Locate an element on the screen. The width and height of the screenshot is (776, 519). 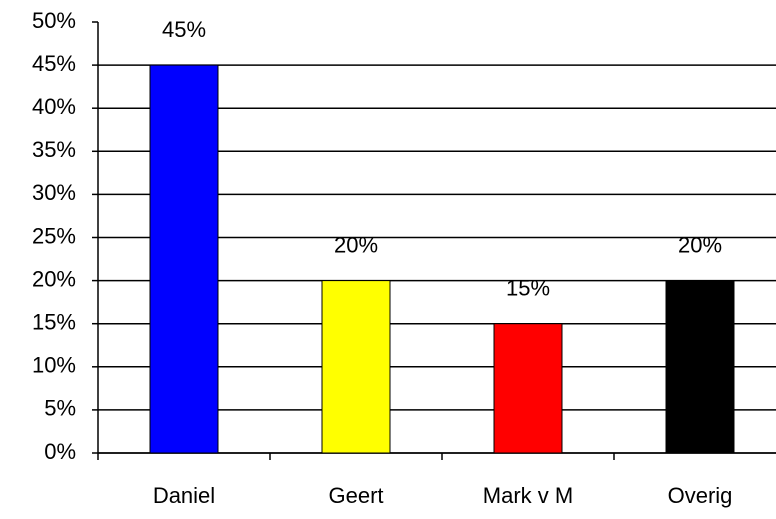
x-tick-label: Overig is located at coordinates (700, 495).